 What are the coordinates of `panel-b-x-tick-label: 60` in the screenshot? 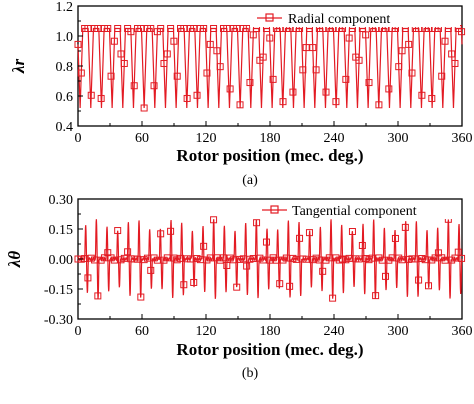 It's located at (142, 331).